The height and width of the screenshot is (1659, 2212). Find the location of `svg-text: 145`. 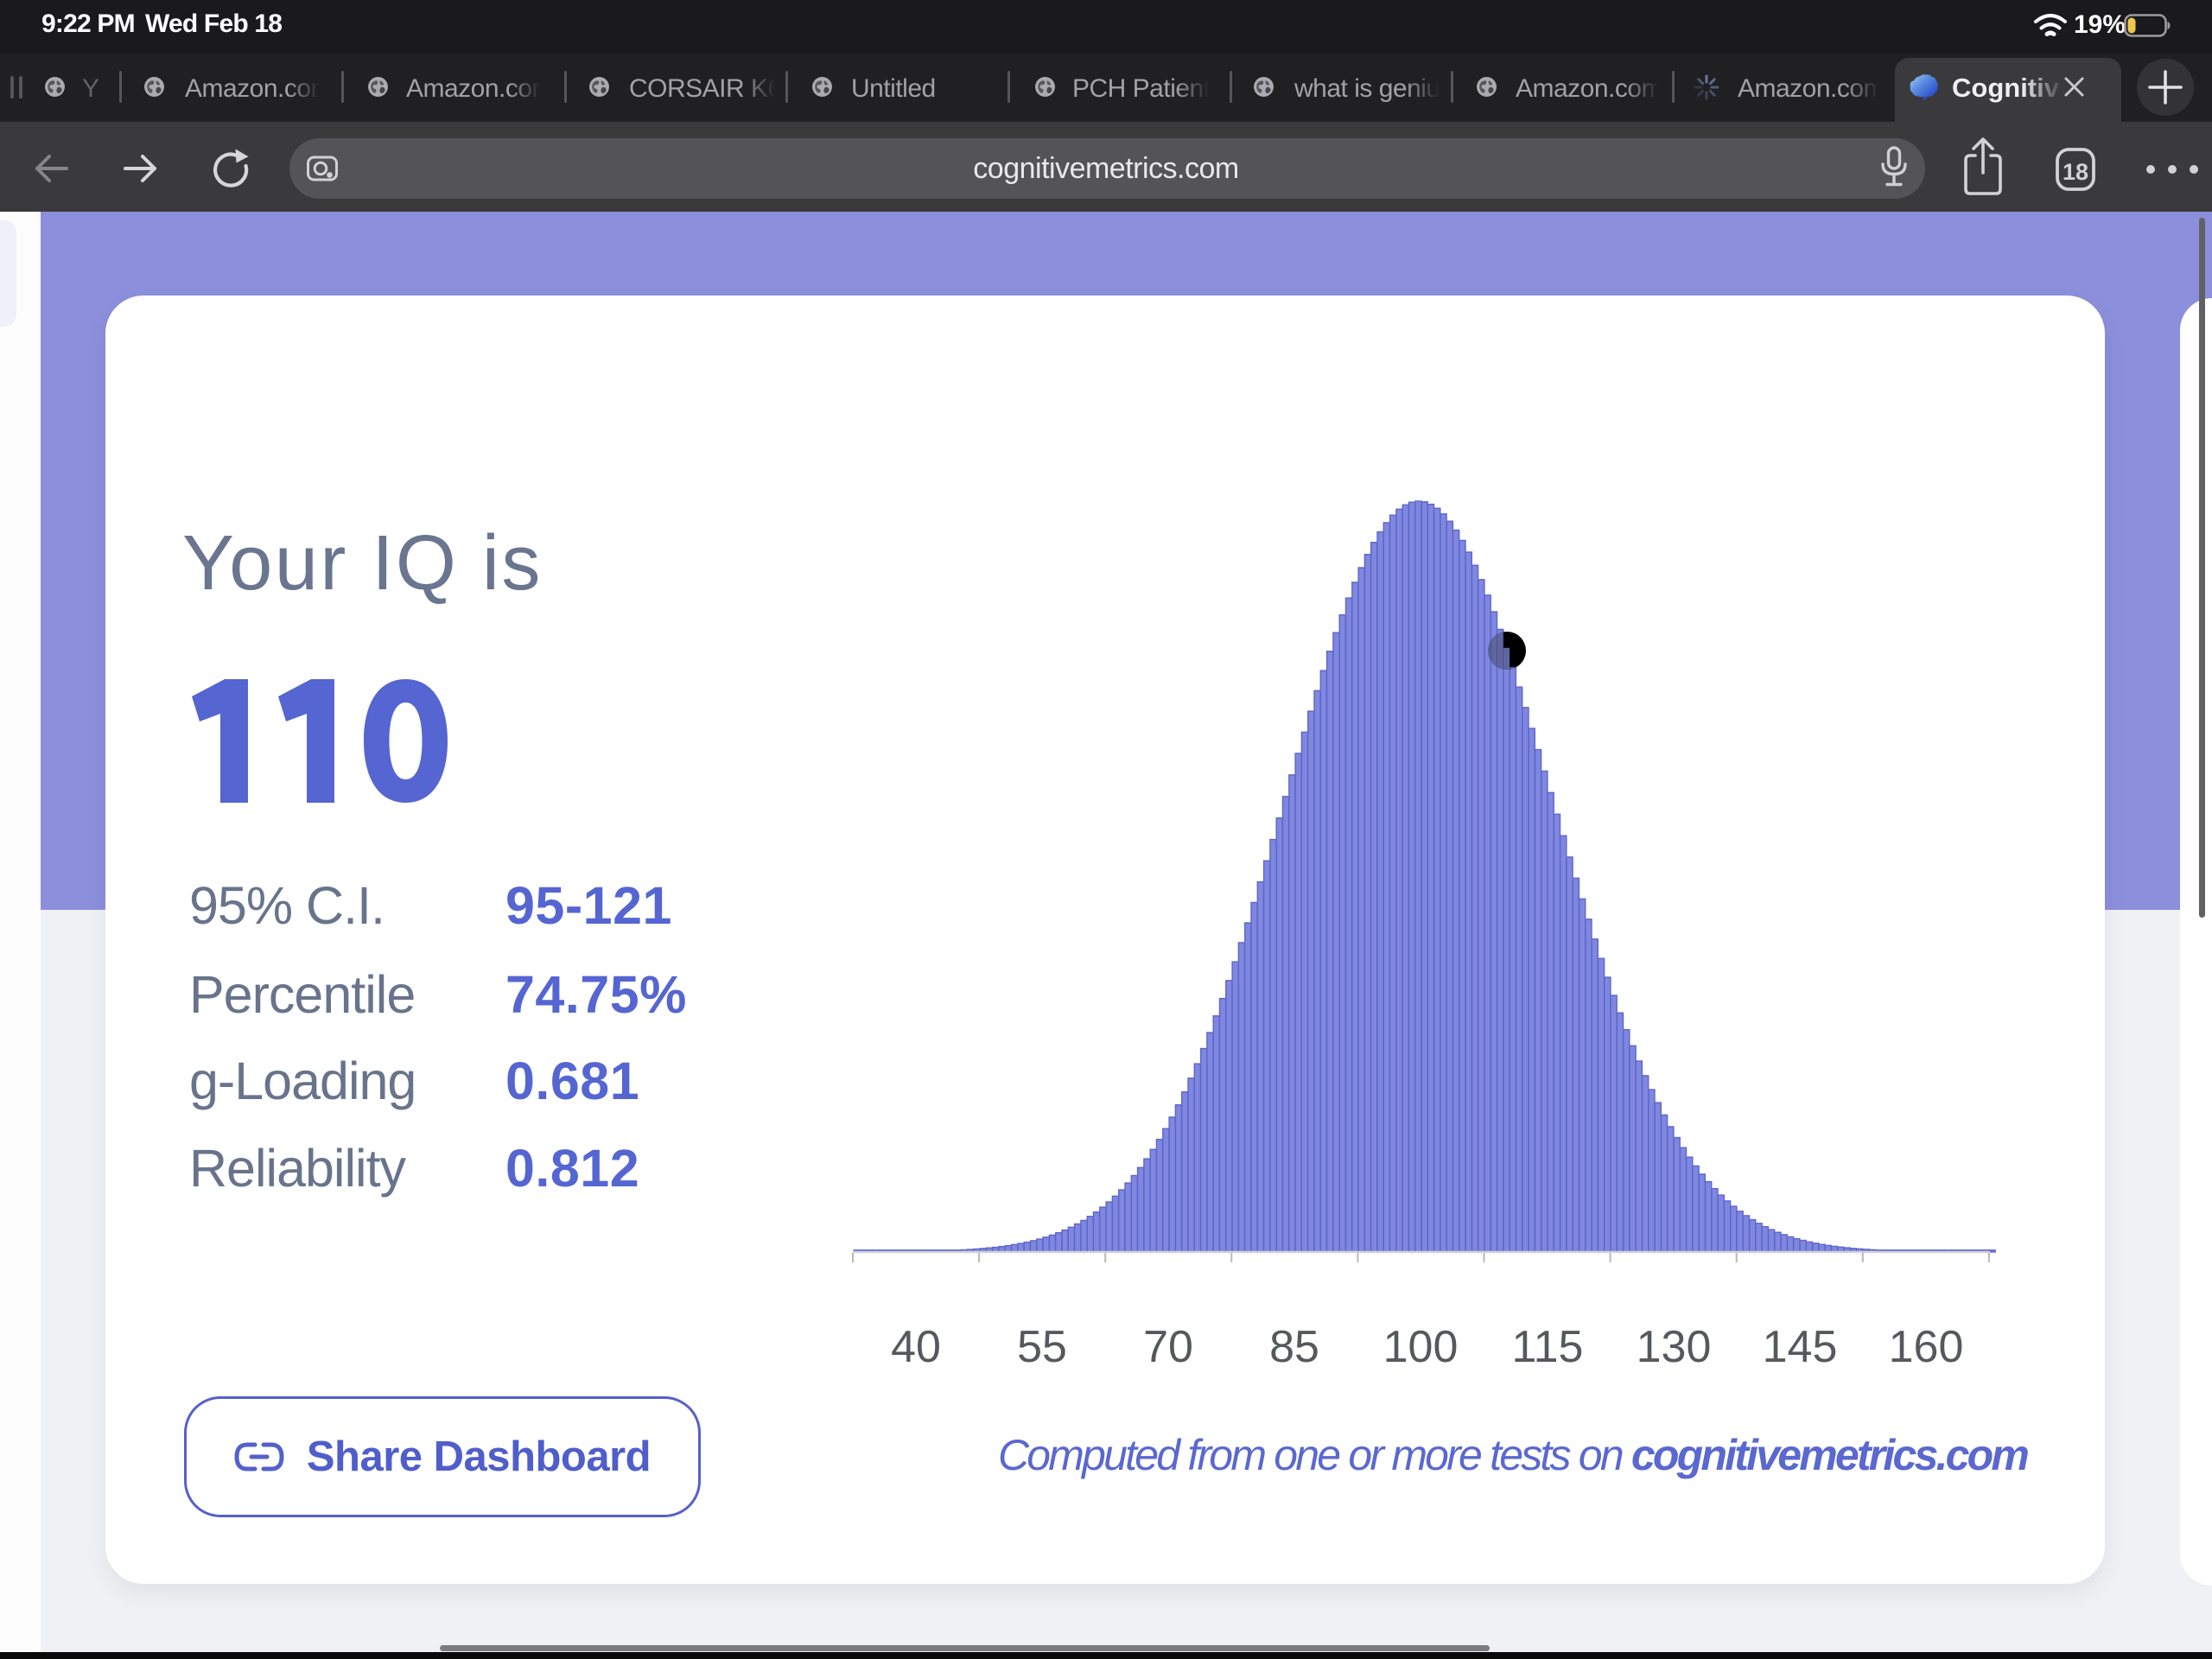

svg-text: 145 is located at coordinates (1800, 1347).